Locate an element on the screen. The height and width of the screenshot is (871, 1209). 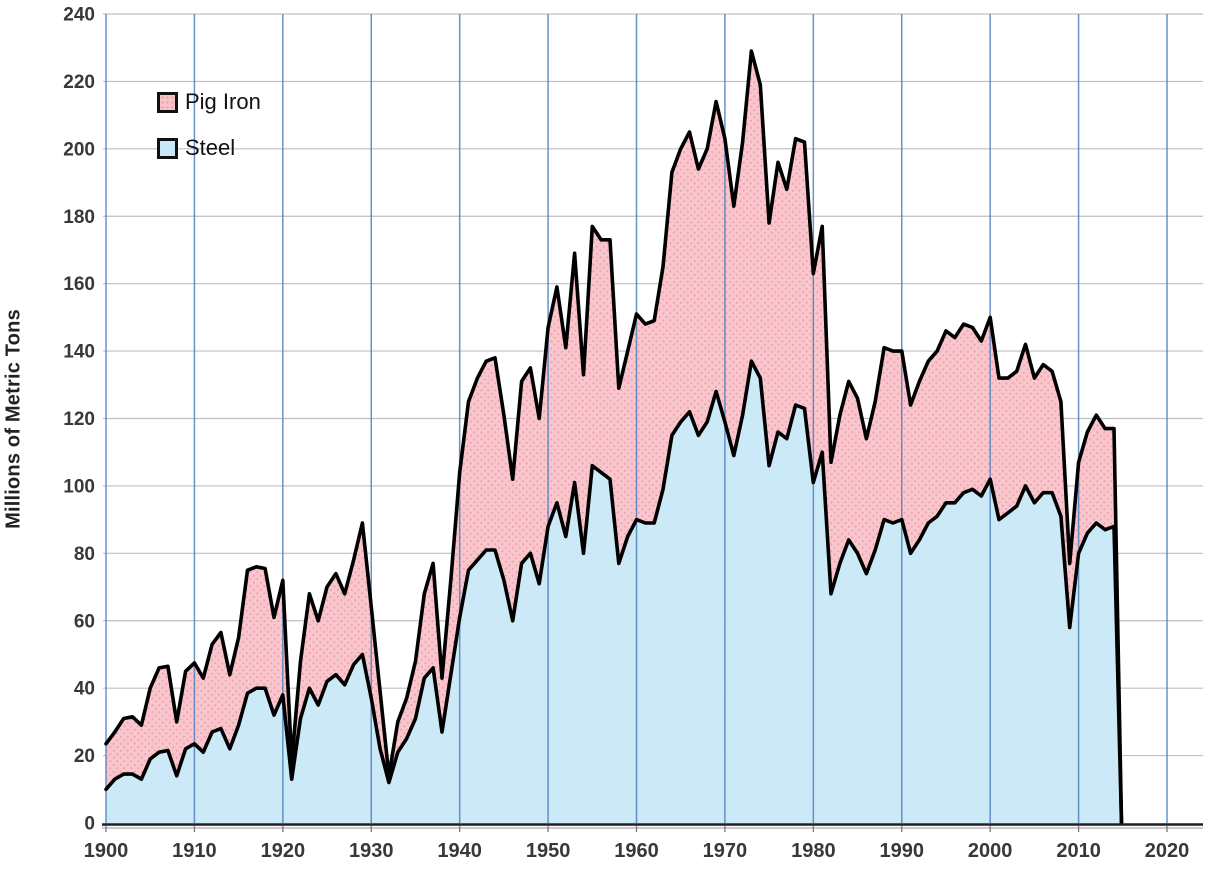
y-tick-label: 180 is located at coordinates (79, 217).